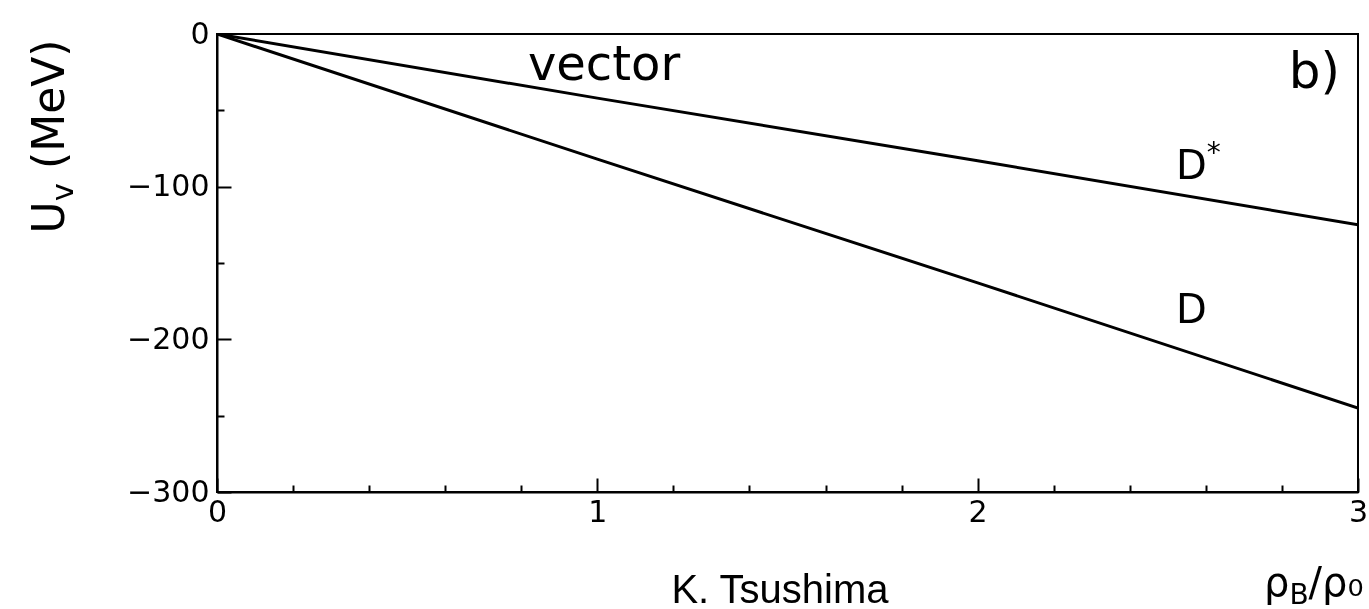  What do you see at coordinates (168, 186) in the screenshot?
I see `y-tick-label: −100` at bounding box center [168, 186].